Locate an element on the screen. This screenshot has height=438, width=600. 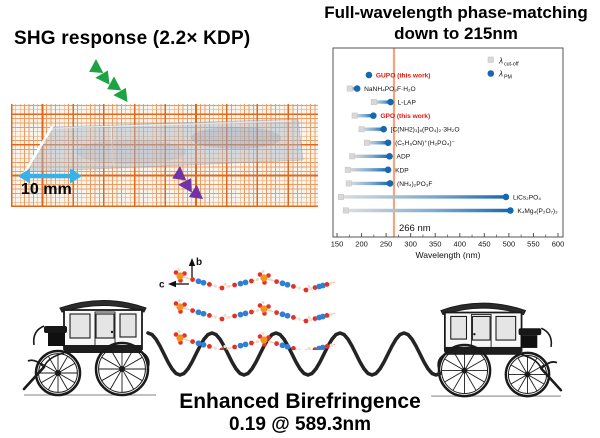
svg-text: 450 is located at coordinates (484, 244).